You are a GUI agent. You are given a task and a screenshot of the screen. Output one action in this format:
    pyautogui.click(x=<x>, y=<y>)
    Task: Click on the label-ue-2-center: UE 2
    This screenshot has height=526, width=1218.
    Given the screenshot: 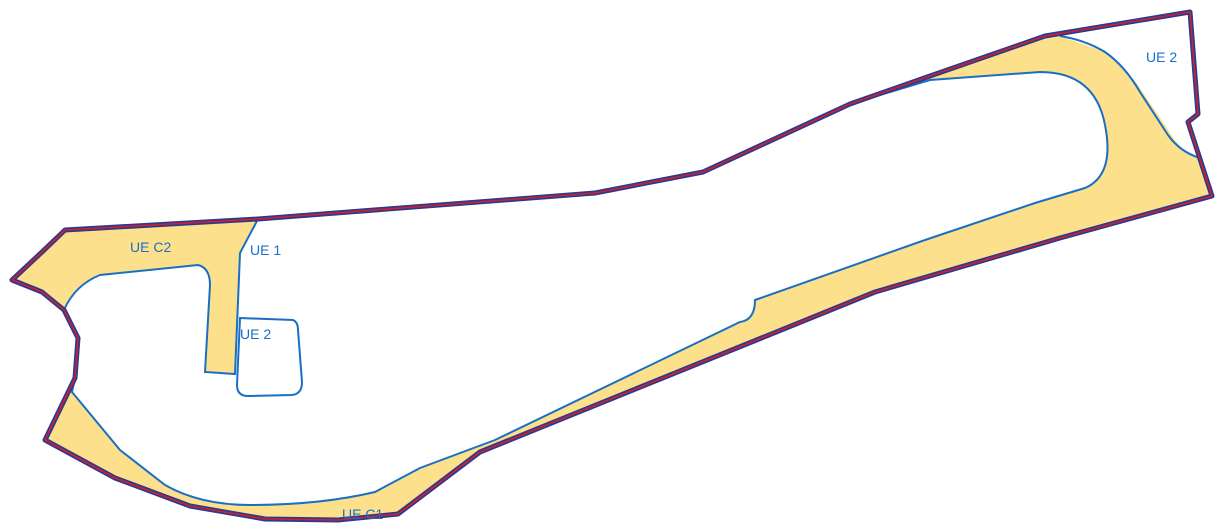 What is the action you would take?
    pyautogui.click(x=255, y=334)
    